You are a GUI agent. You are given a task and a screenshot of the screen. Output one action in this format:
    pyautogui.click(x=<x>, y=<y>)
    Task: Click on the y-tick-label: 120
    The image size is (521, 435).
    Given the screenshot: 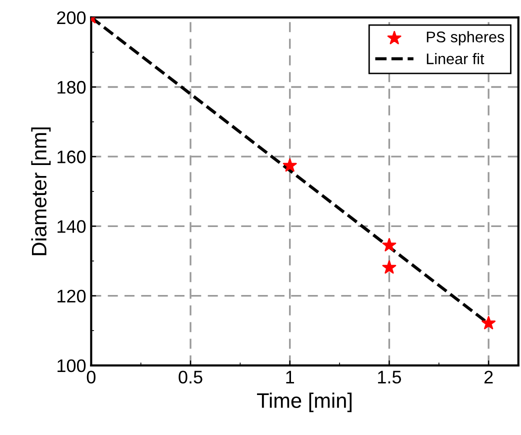 What is the action you would take?
    pyautogui.click(x=72, y=296)
    